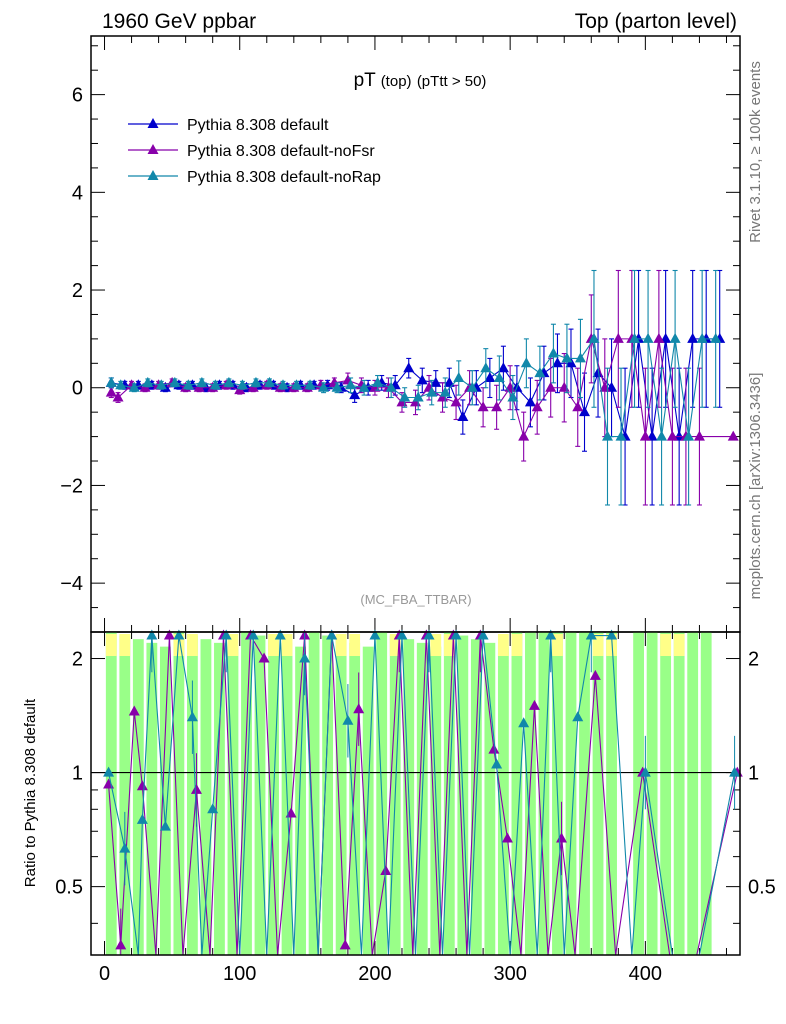 This screenshot has width=786, height=1024. What do you see at coordinates (396, 81) in the screenshot?
I see `title-sub: (top)` at bounding box center [396, 81].